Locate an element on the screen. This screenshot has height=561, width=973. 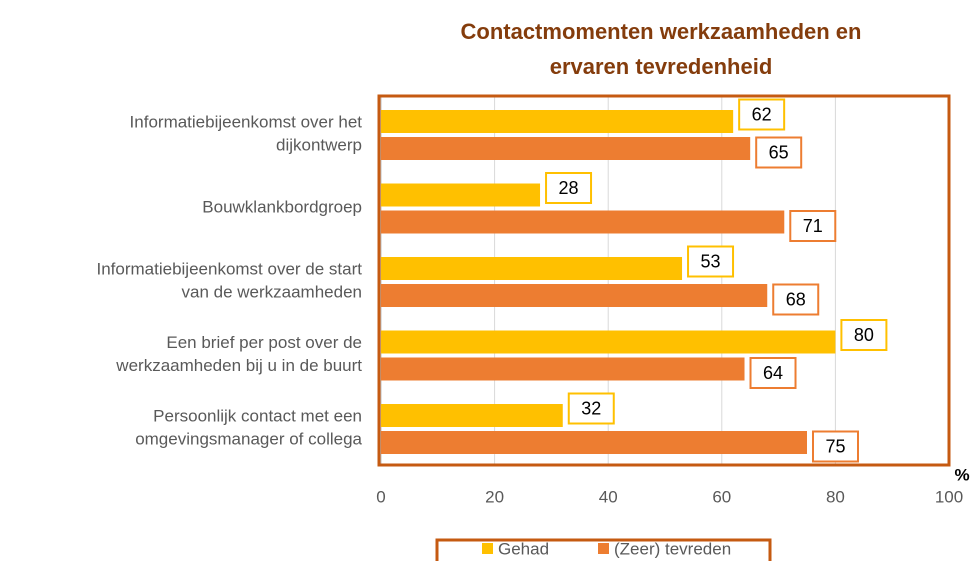
value-label: 64 is located at coordinates (773, 373).